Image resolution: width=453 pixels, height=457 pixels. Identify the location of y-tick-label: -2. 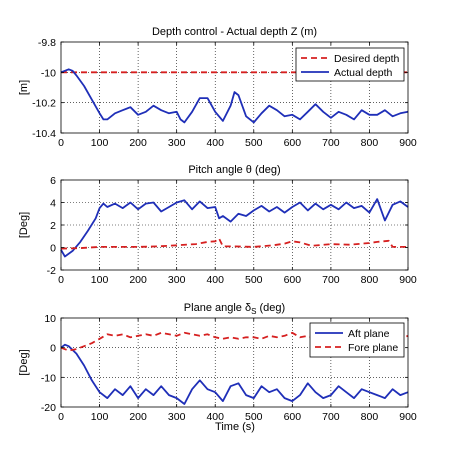
(51, 271).